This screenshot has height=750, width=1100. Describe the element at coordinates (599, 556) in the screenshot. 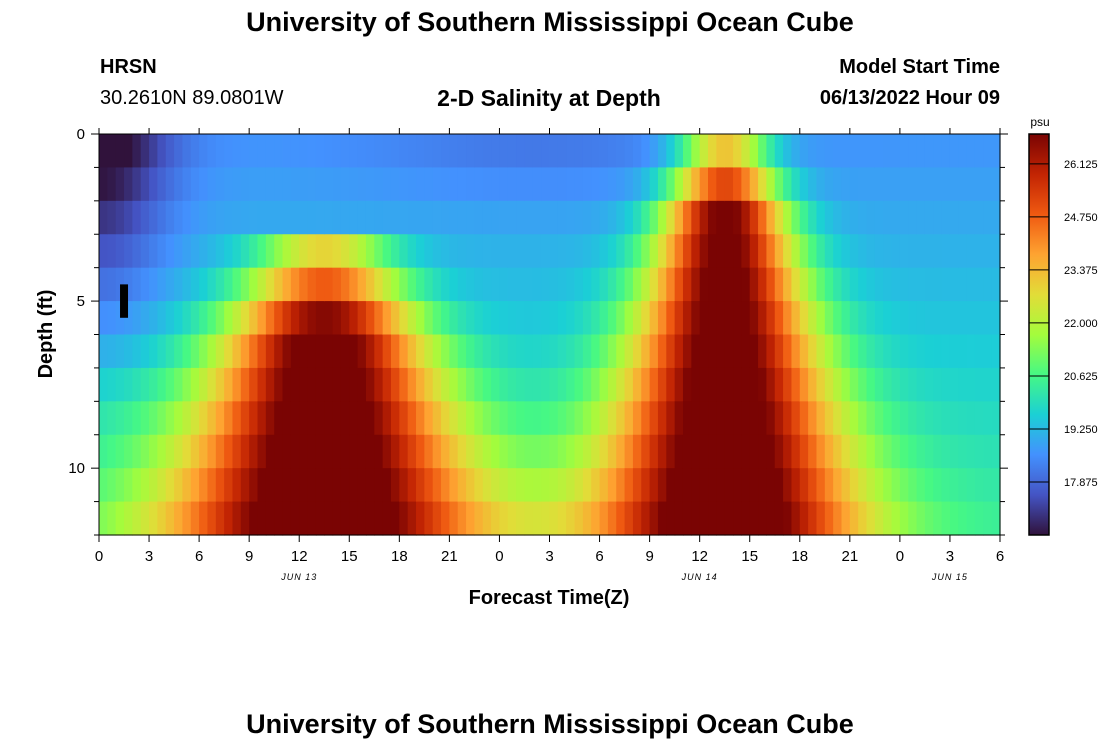

I see `x-tick-label: 6` at that location.